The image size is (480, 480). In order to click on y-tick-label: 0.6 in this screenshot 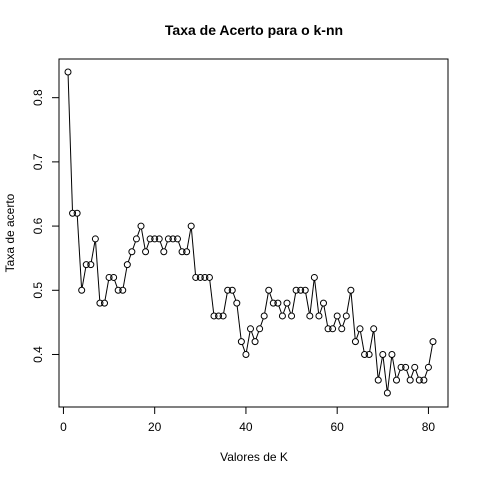, I will do `click(38, 225)`.